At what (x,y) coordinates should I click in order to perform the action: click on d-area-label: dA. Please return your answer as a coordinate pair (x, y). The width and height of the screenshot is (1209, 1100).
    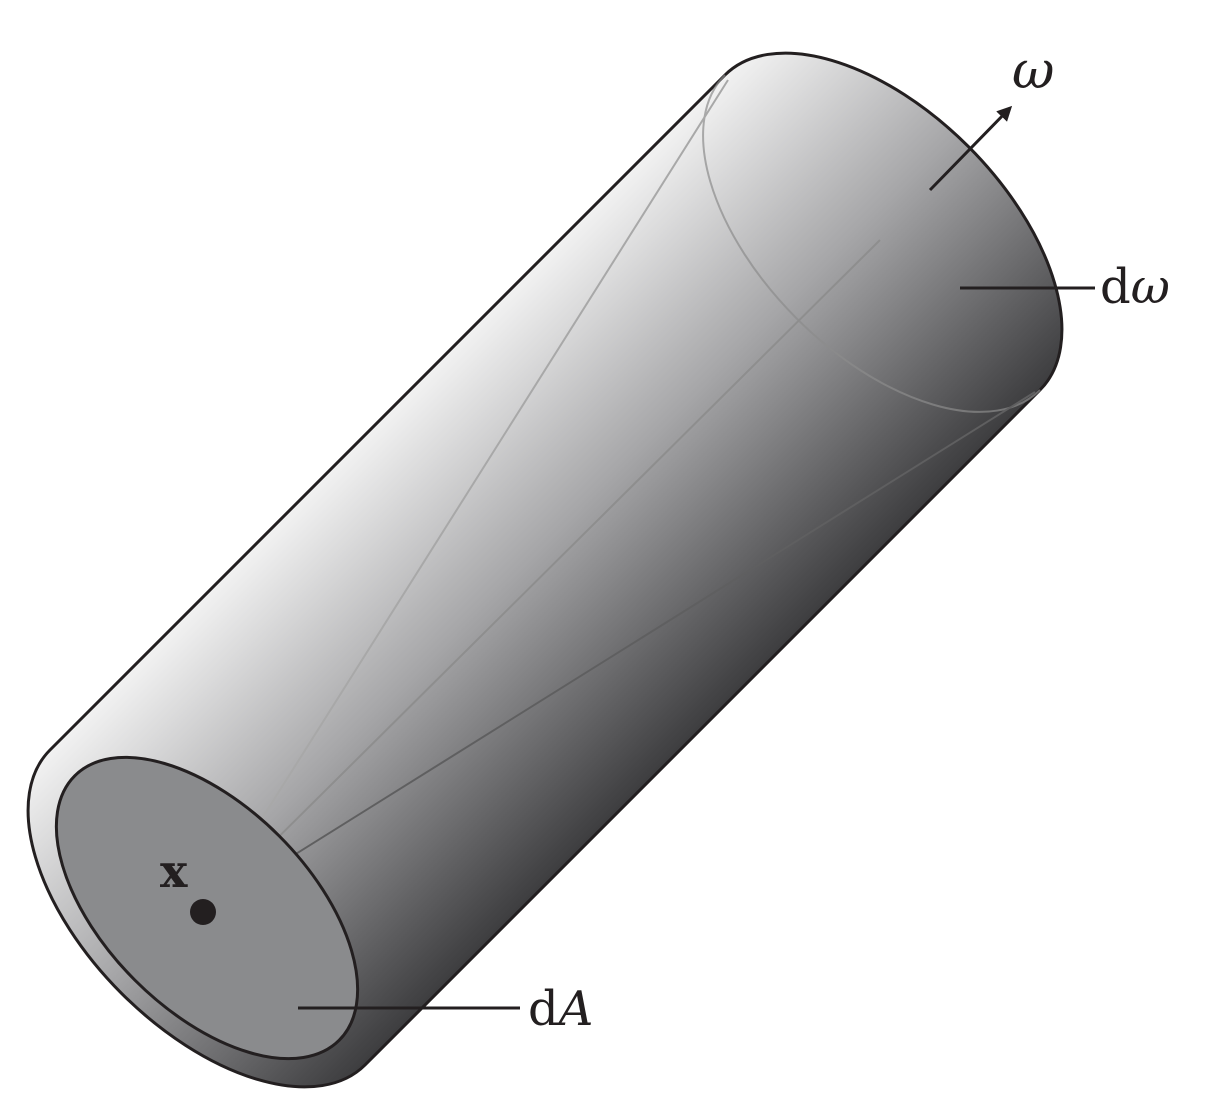
    Looking at the image, I should click on (560, 1009).